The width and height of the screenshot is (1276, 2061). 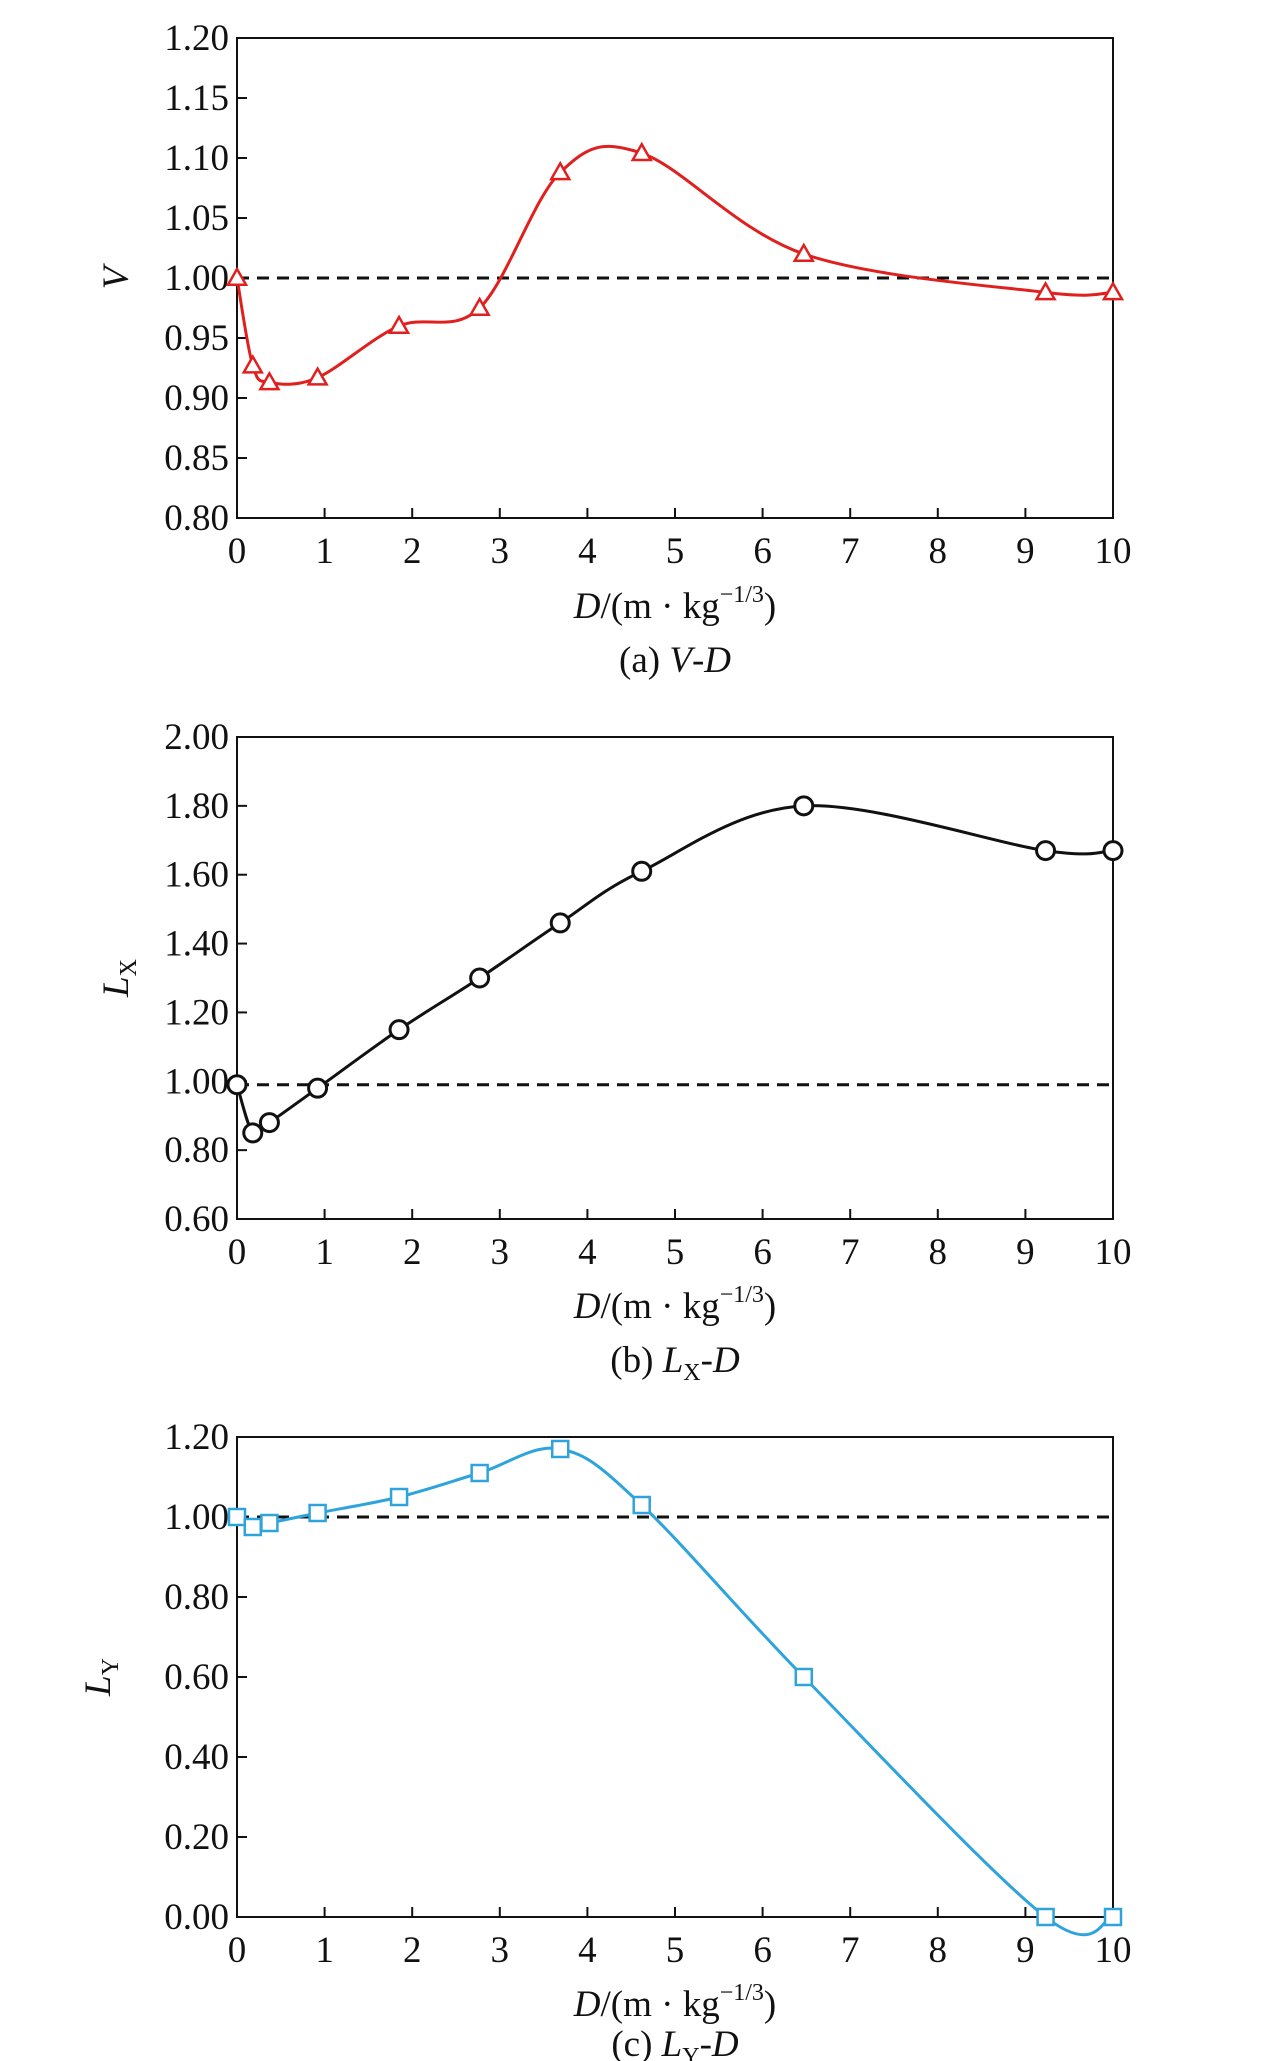 What do you see at coordinates (674, 2002) in the screenshot?
I see `panel-c-xlabel: D/(m · kg−1/3)` at bounding box center [674, 2002].